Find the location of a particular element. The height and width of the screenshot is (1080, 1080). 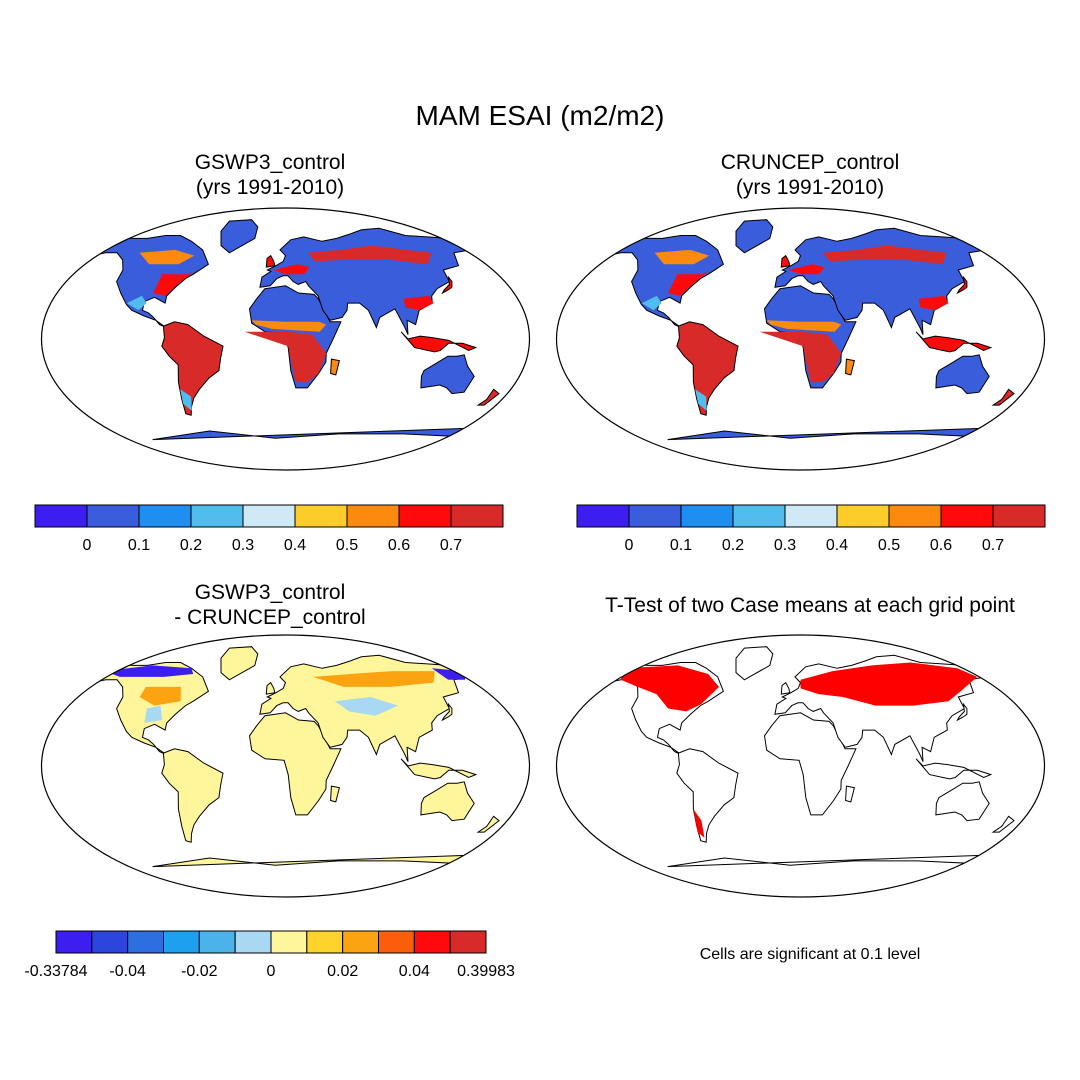

colorbar-tick-label: 0.04 is located at coordinates (414, 971).